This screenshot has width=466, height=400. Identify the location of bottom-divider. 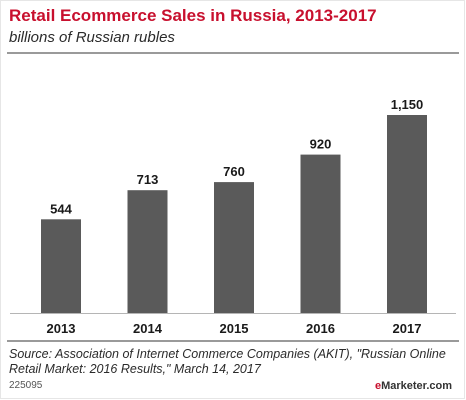
(233, 341).